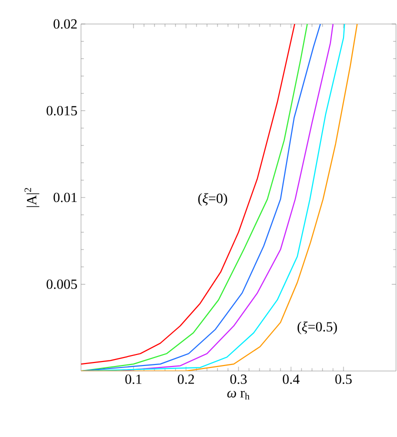 This screenshot has width=397, height=437. What do you see at coordinates (65, 24) in the screenshot?
I see `y-tick-label: 0.02` at bounding box center [65, 24].